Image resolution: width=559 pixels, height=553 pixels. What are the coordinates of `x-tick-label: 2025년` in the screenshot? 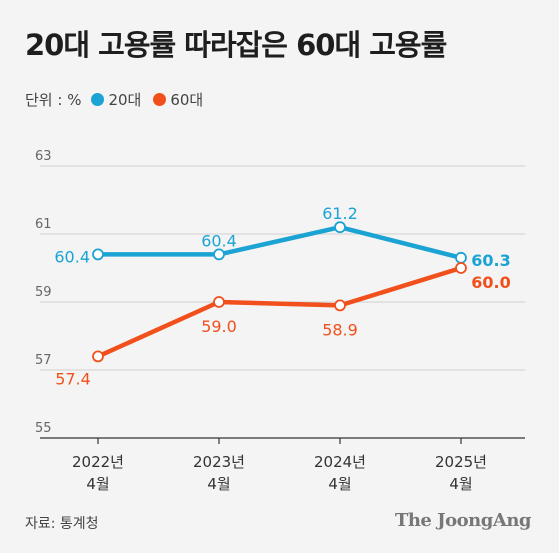 It's located at (461, 462).